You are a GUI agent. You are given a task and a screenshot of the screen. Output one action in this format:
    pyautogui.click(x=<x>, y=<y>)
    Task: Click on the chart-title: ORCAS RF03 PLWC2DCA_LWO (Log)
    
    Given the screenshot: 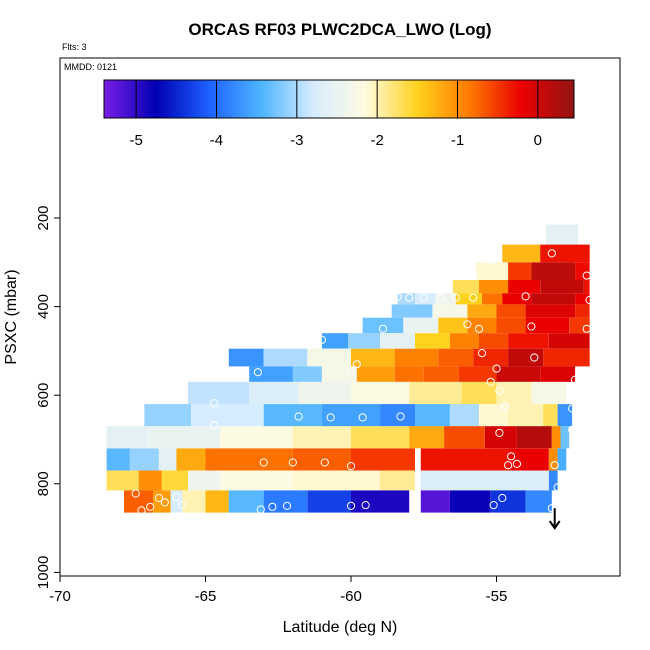 What is the action you would take?
    pyautogui.click(x=339, y=29)
    